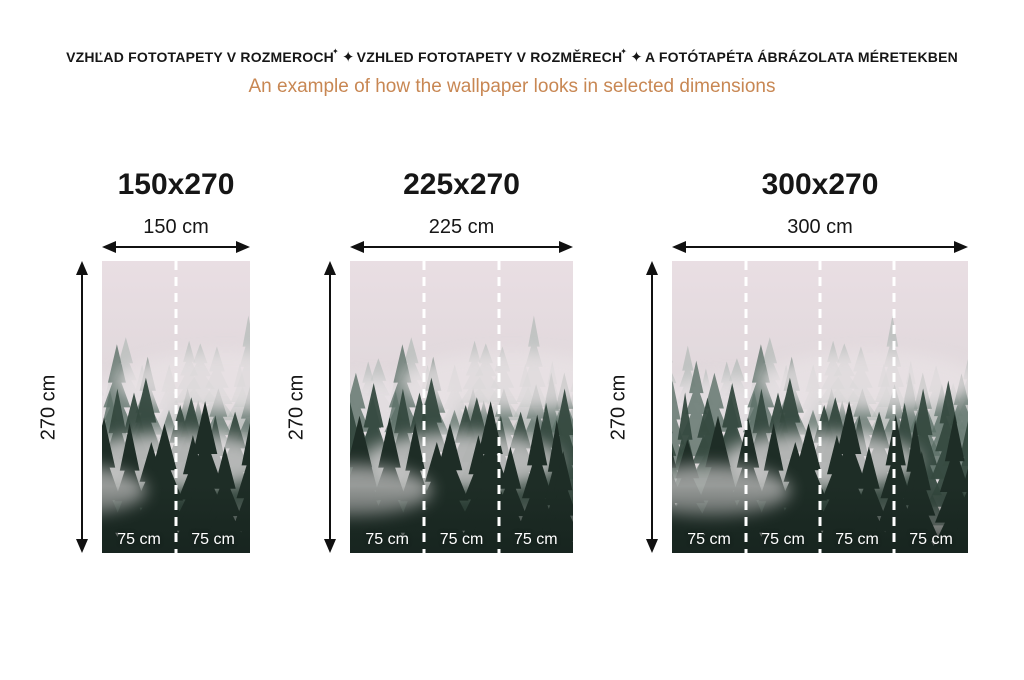 Image resolution: width=1024 pixels, height=680 pixels. Describe the element at coordinates (461, 407) in the screenshot. I see `foggy-forest-wallpaper-image` at that location.